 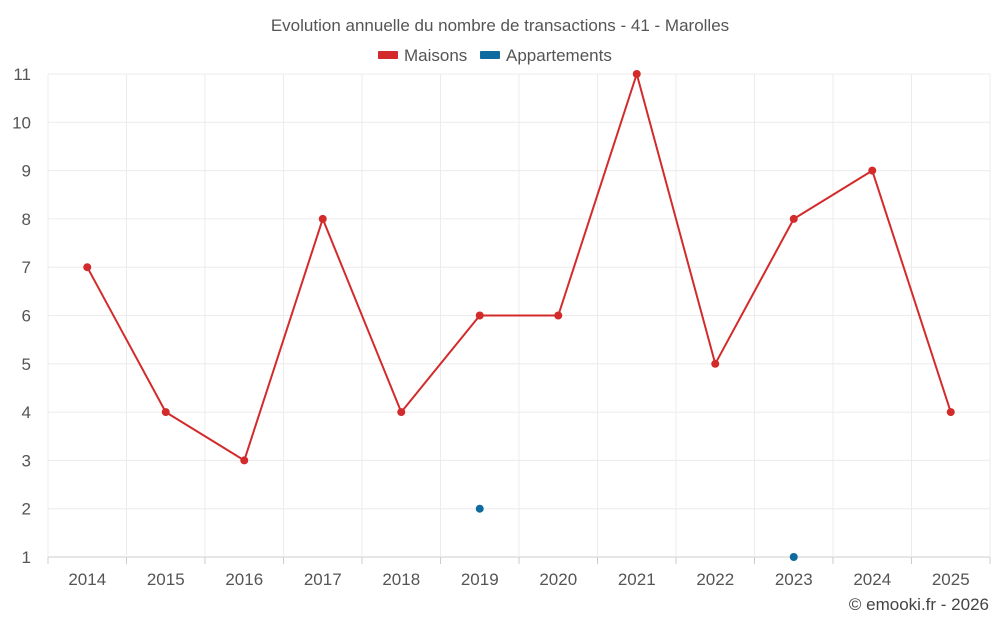 I want to click on legend: Maisons Appartements, so click(x=495, y=55).